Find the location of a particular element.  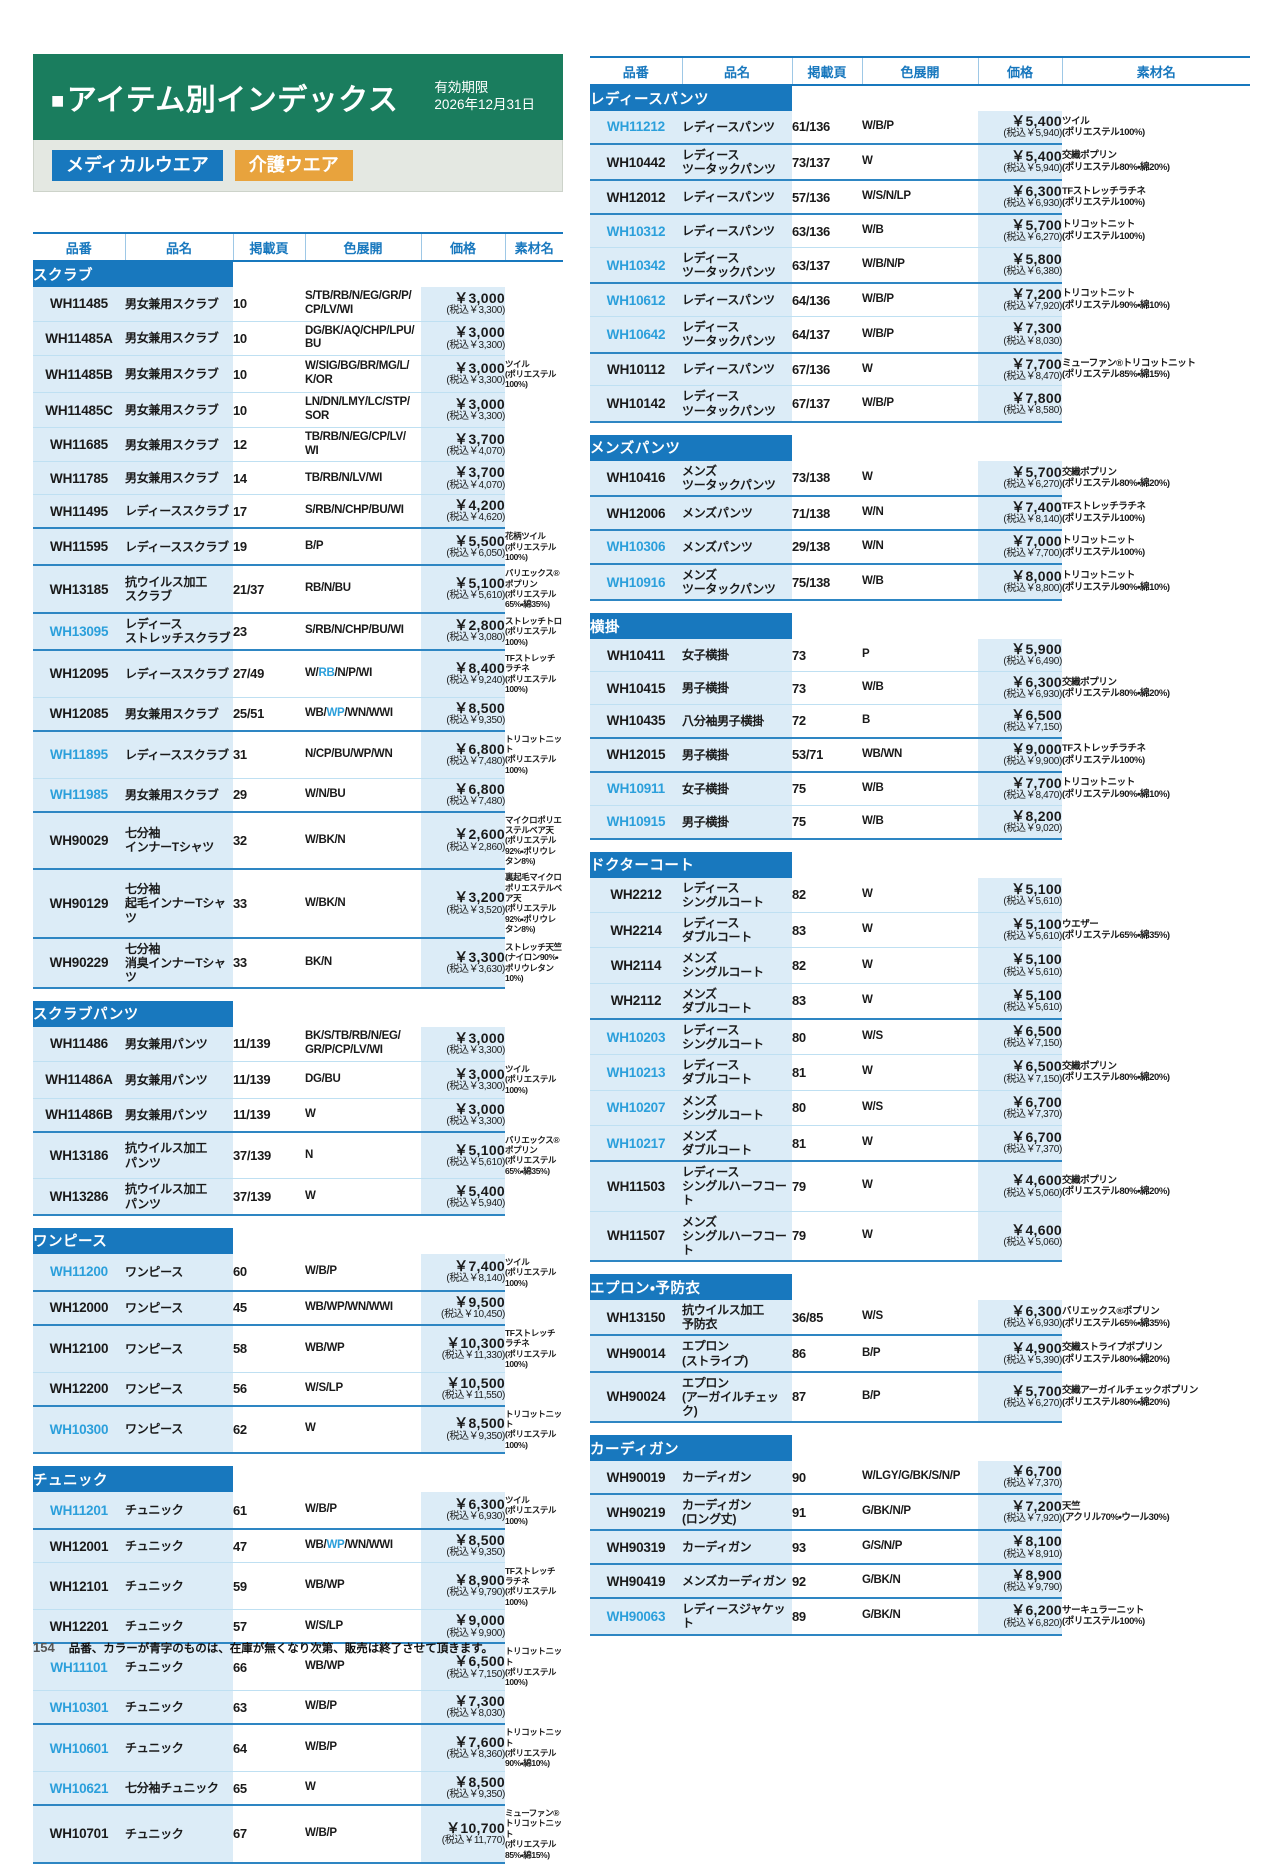

product-code: WH90014 is located at coordinates (636, 1354).